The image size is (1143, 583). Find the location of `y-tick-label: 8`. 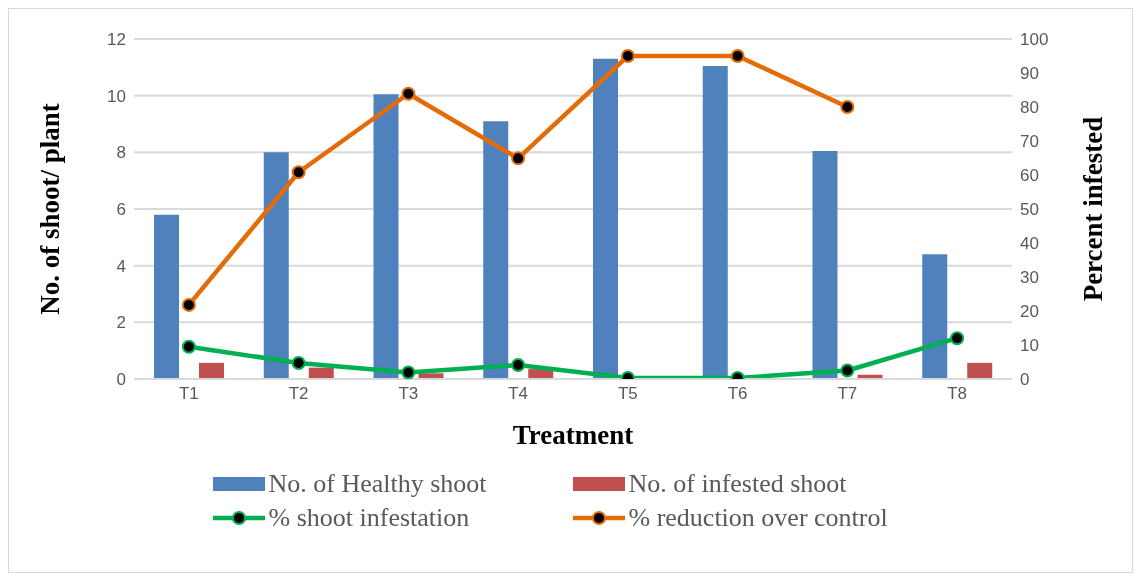

y-tick-label: 8 is located at coordinates (121, 153).